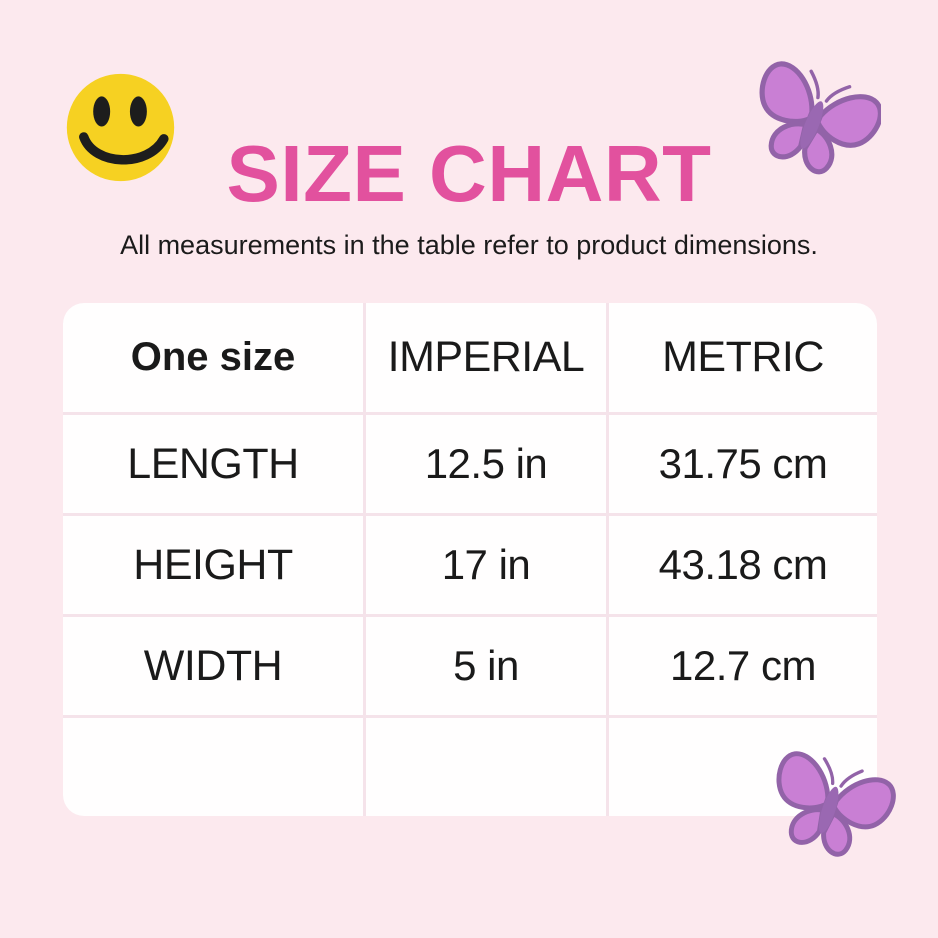 The height and width of the screenshot is (938, 938). What do you see at coordinates (486, 666) in the screenshot?
I see `cell-width-imperial: 5 in` at bounding box center [486, 666].